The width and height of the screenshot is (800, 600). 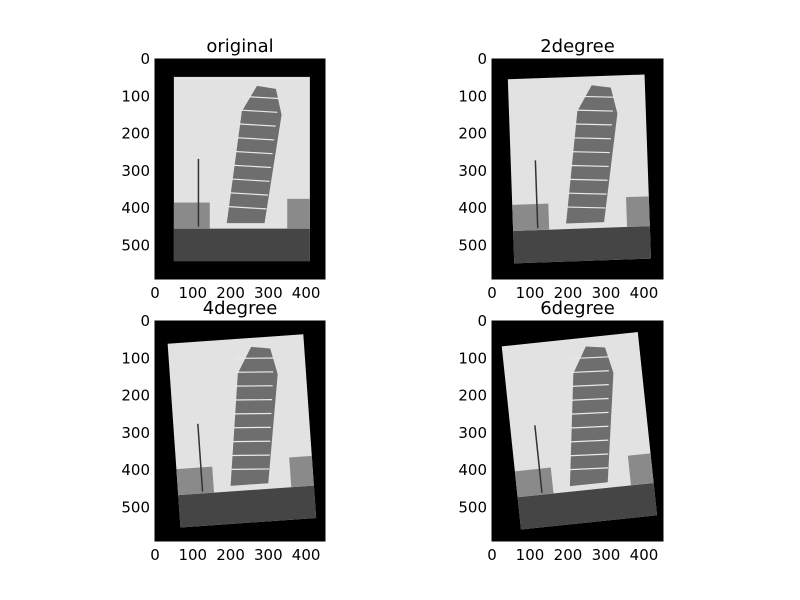 I want to click on subplot-4: 6degree 0 100 200 300 400 0 100 200 300 400 500, so click(x=561, y=431).